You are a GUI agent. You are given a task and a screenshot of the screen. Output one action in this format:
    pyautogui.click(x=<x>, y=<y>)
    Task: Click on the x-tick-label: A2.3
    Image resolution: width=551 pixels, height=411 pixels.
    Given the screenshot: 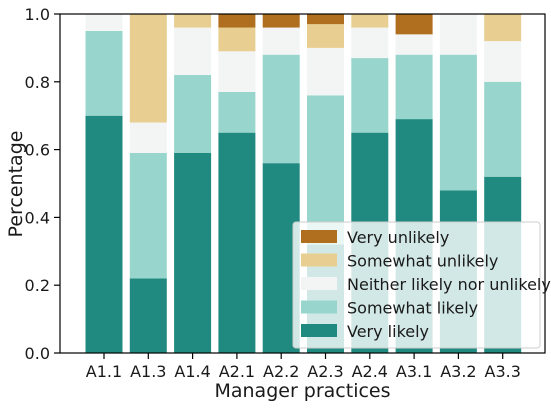 What is the action you would take?
    pyautogui.click(x=325, y=371)
    